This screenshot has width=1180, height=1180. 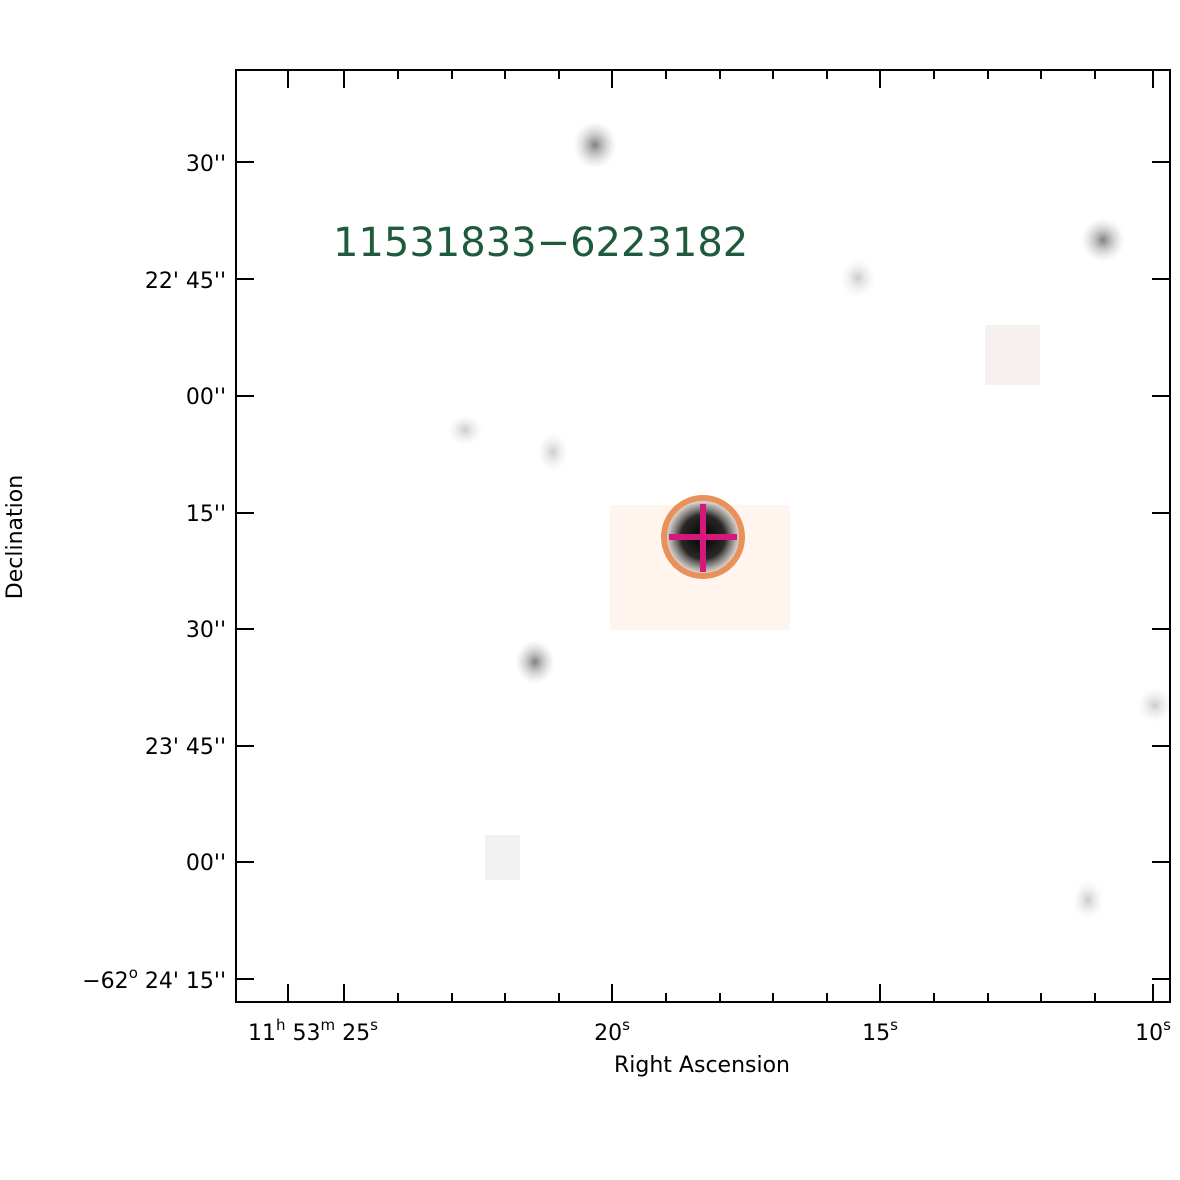 I want to click on y-tick-label: −62o 24' 15'', so click(x=154, y=979).